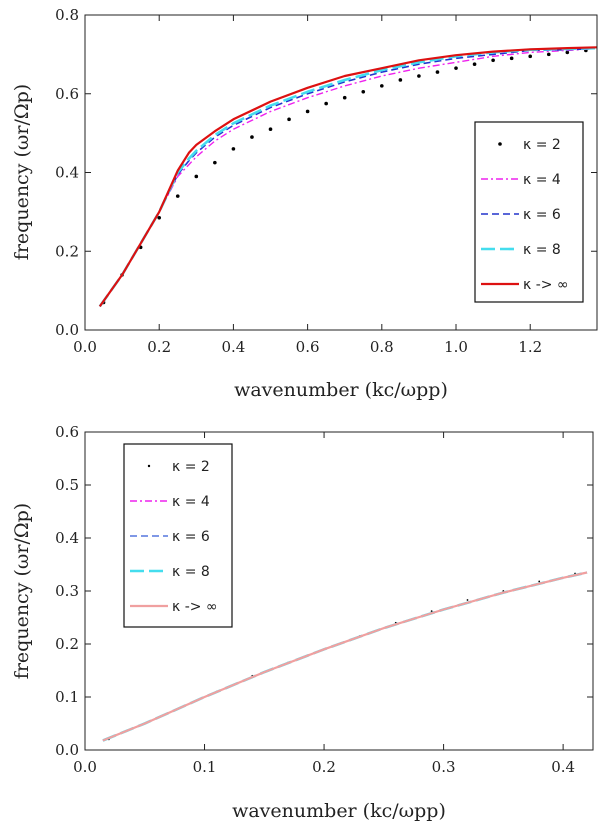 This screenshot has height=827, width=600. What do you see at coordinates (444, 767) in the screenshot?
I see `x-tick-label: 0.3` at bounding box center [444, 767].